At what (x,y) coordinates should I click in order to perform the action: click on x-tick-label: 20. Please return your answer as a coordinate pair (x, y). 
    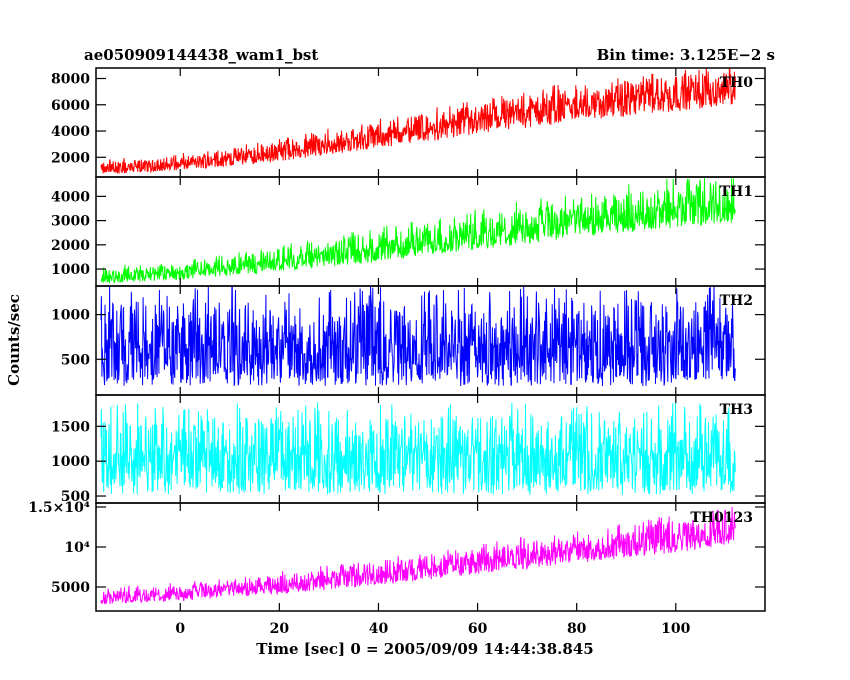
    Looking at the image, I should click on (280, 629).